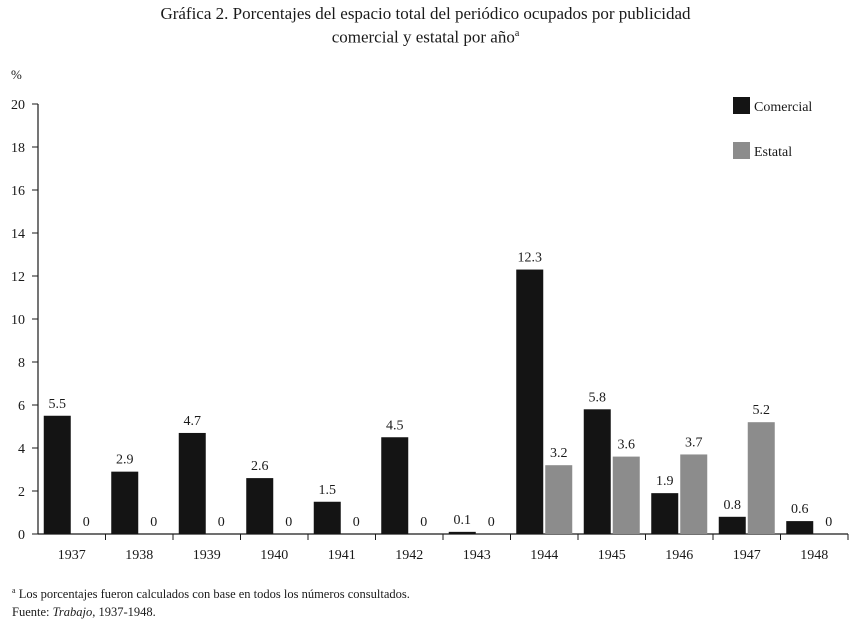 The image size is (851, 623). I want to click on y-tick-label: 6, so click(21, 406).